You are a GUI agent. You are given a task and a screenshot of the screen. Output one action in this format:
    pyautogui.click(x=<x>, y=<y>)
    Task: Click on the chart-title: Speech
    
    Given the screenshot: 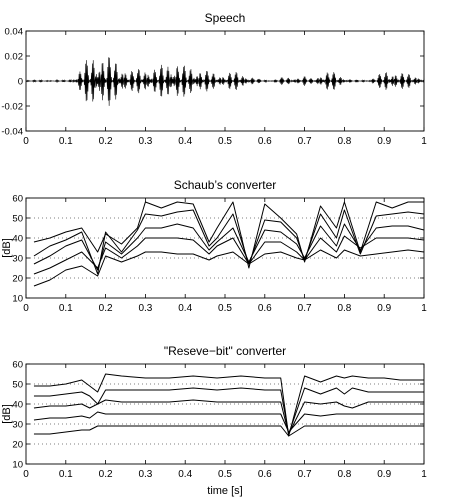 What is the action you would take?
    pyautogui.click(x=225, y=18)
    